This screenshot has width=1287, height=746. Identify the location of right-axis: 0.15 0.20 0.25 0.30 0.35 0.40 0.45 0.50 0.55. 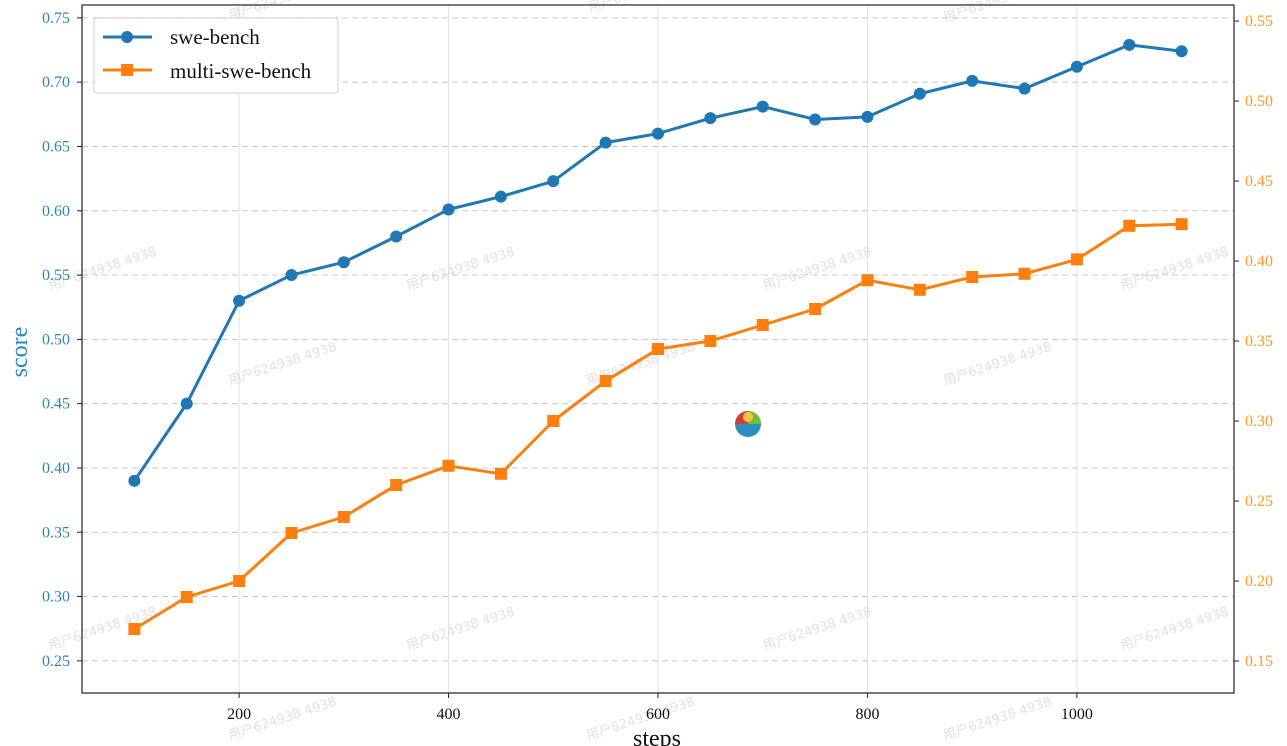
(1253, 341).